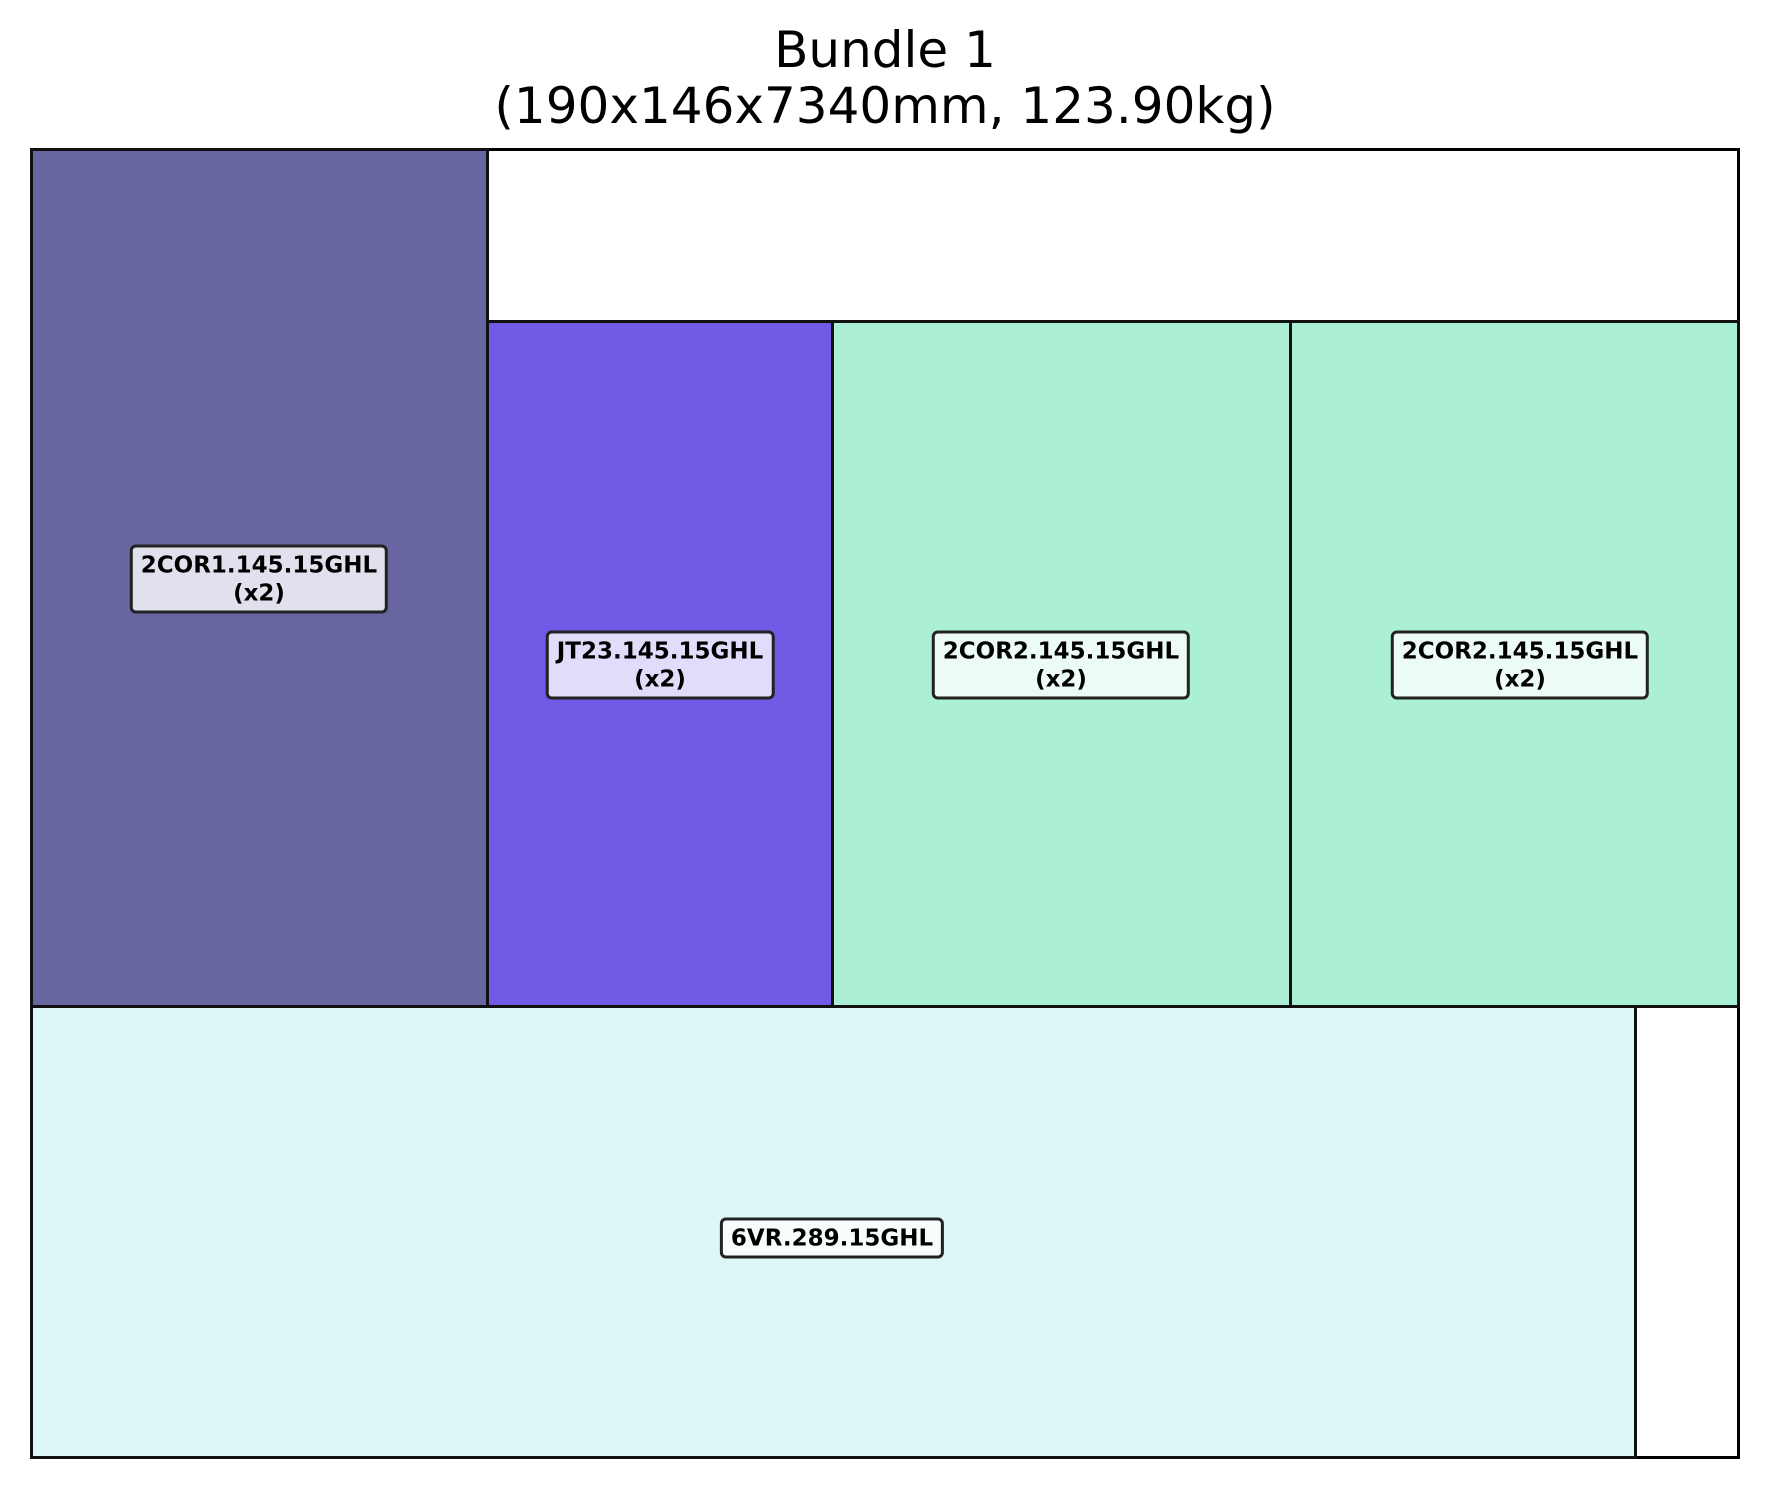 This screenshot has width=1770, height=1489. I want to click on piece-label: 6VR.289.15GHL, so click(832, 1238).